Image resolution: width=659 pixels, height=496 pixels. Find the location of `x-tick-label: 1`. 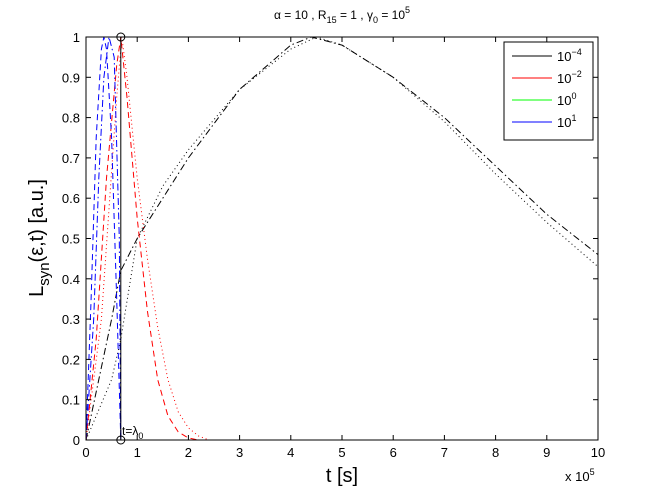

x-tick-label: 1 is located at coordinates (137, 452).